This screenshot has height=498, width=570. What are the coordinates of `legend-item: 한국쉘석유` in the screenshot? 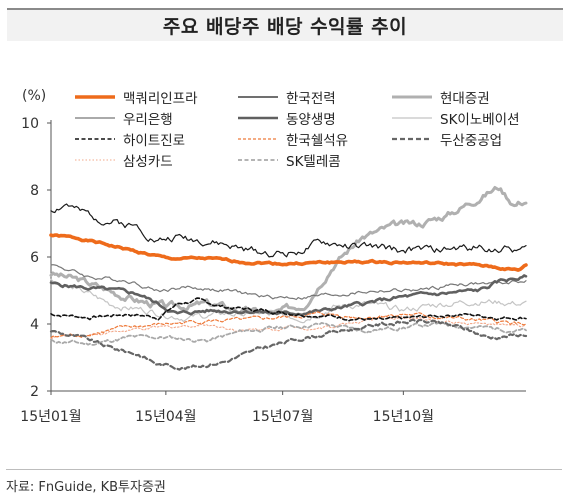 It's located at (292, 139).